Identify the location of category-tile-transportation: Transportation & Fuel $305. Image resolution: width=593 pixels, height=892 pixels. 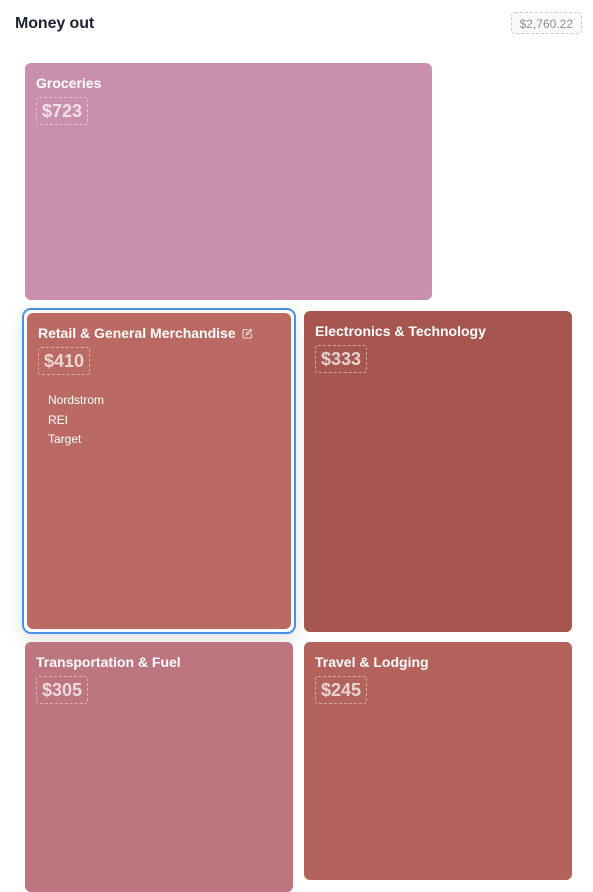
(159, 767).